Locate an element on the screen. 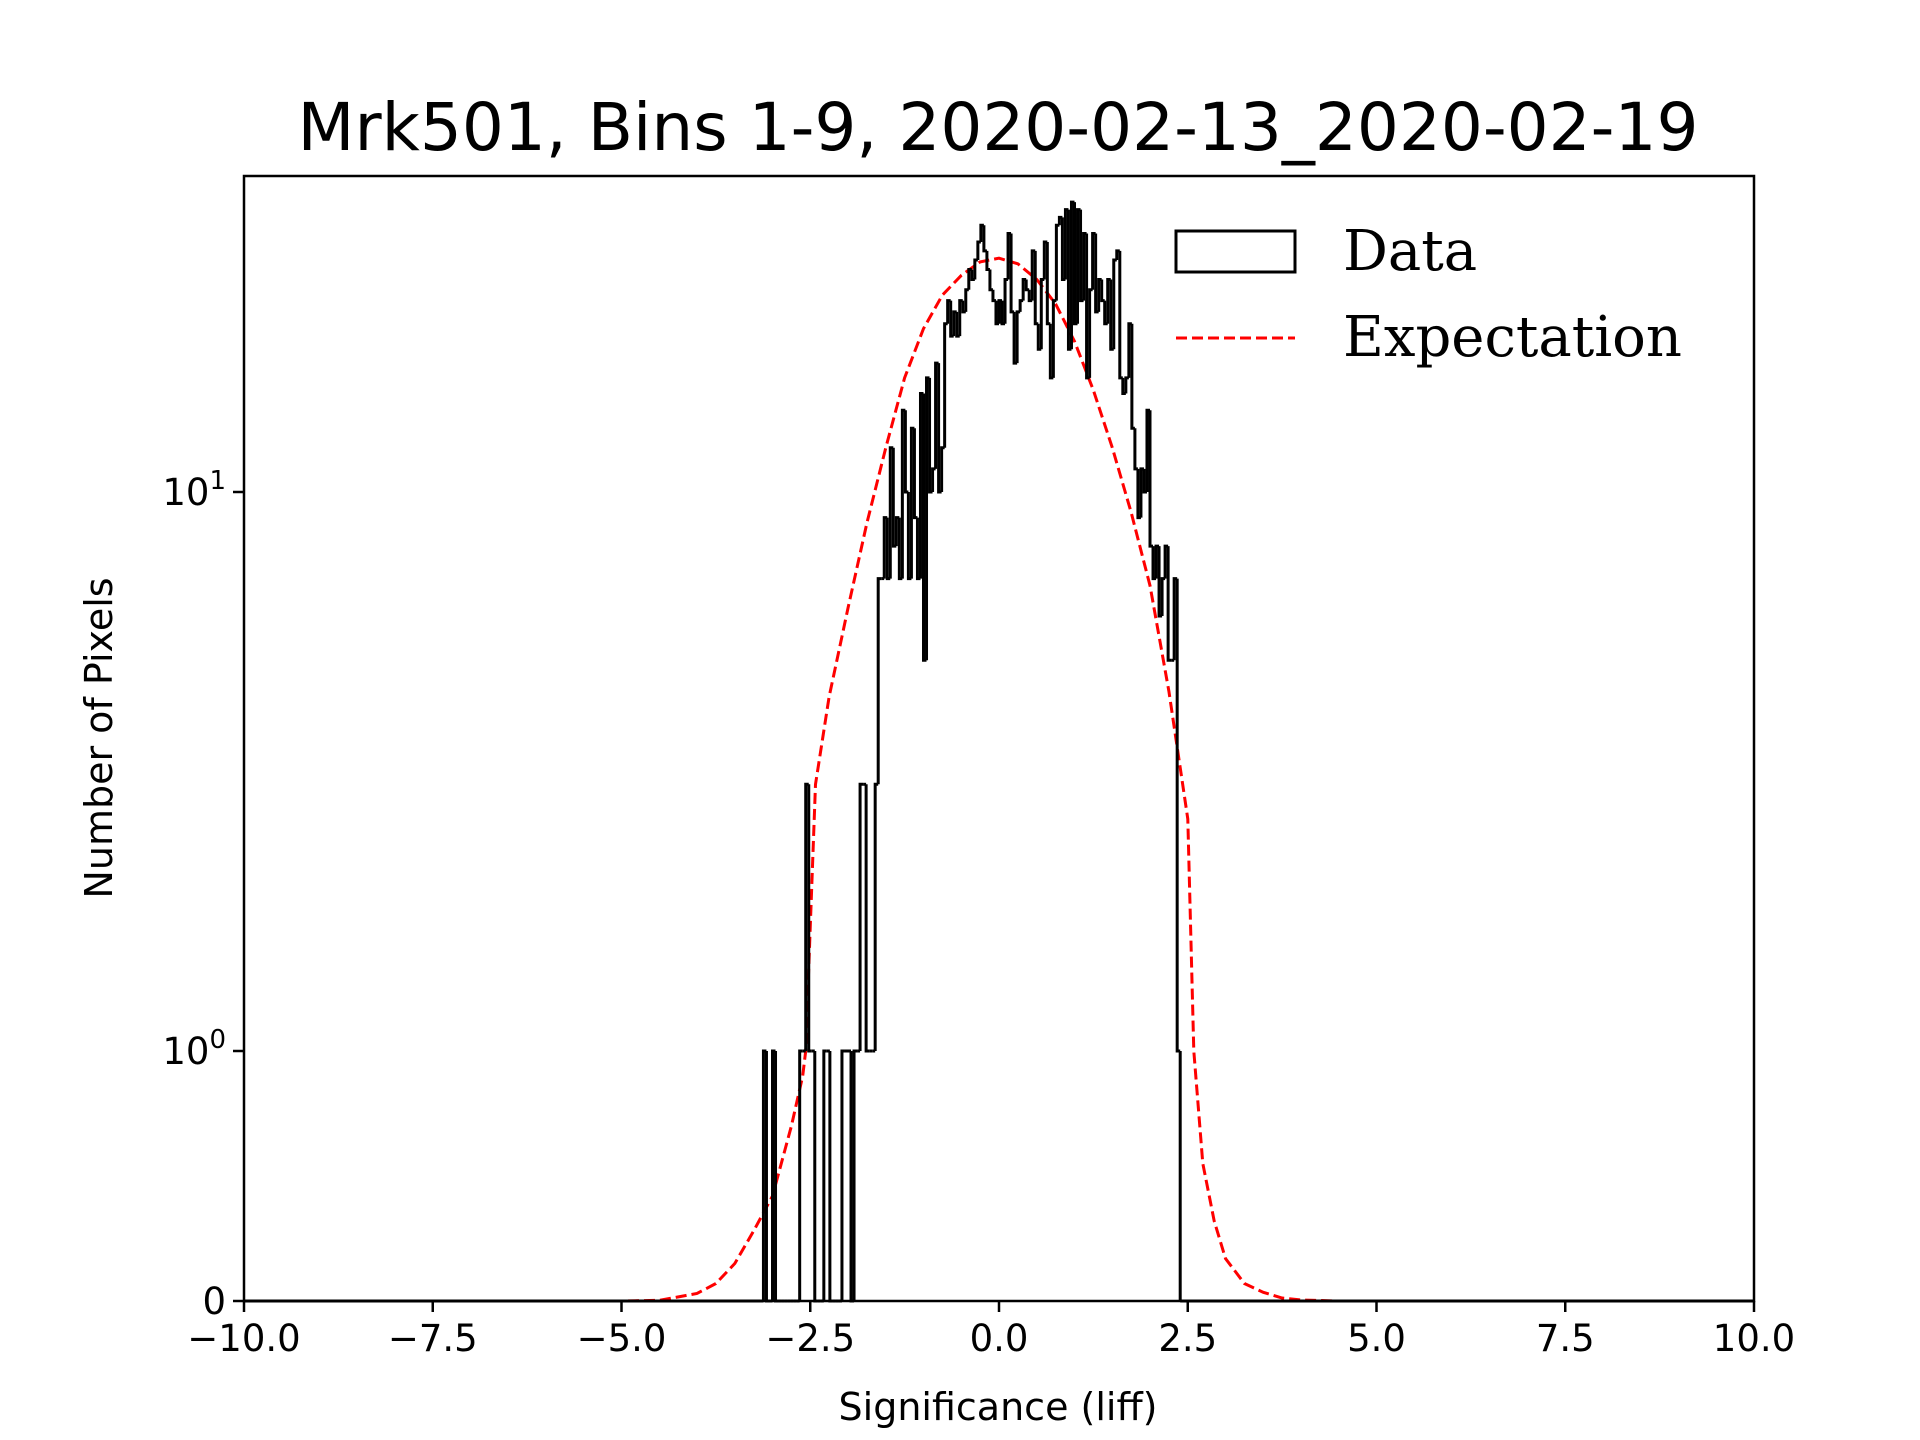  x-tick-label: −7.5 is located at coordinates (433, 1338).